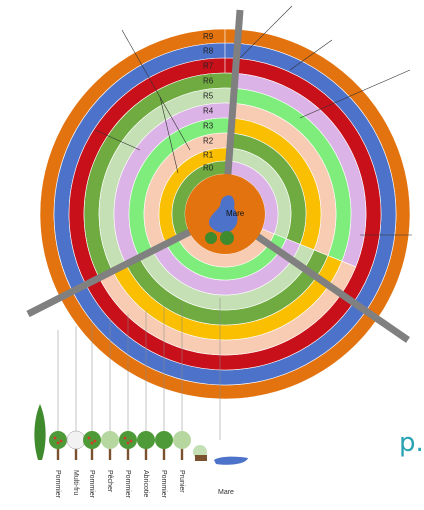 This screenshot has width=424, height=510. What do you see at coordinates (109, 481) in the screenshot?
I see `legend-label: Pêcher` at bounding box center [109, 481].